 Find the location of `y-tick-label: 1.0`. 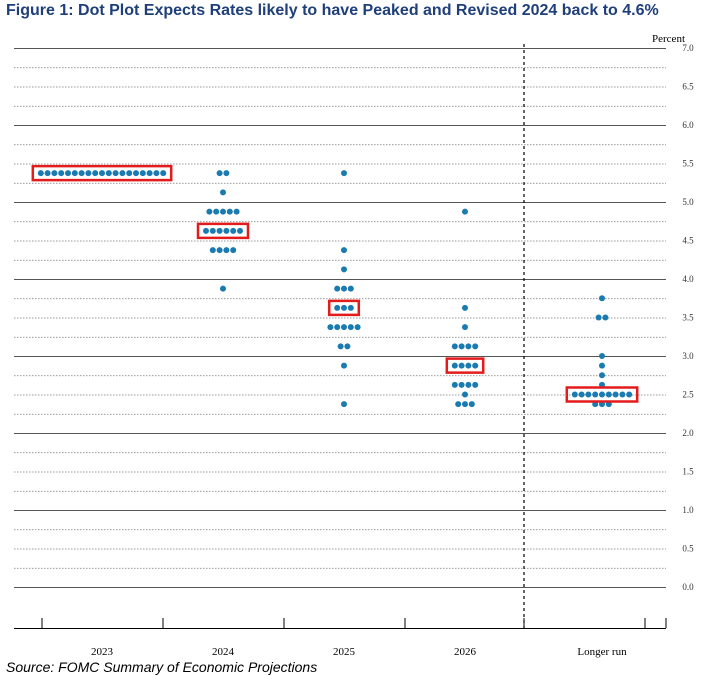

y-tick-label: 1.0 is located at coordinates (688, 510).